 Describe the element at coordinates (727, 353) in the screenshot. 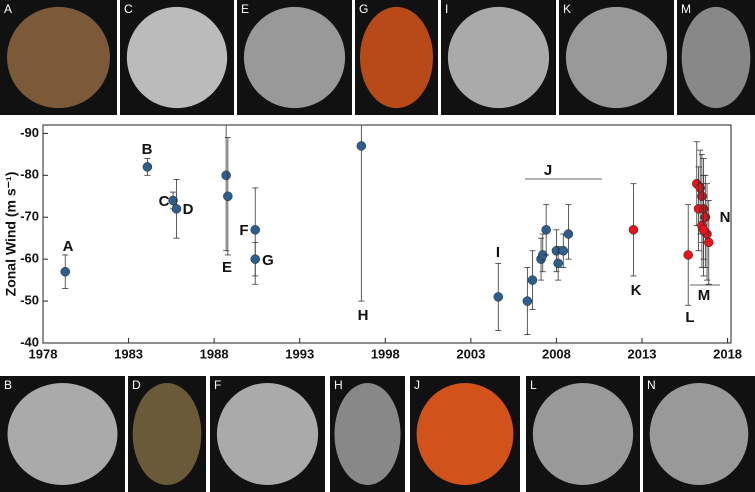

I see `x-tick-label: 2018` at that location.